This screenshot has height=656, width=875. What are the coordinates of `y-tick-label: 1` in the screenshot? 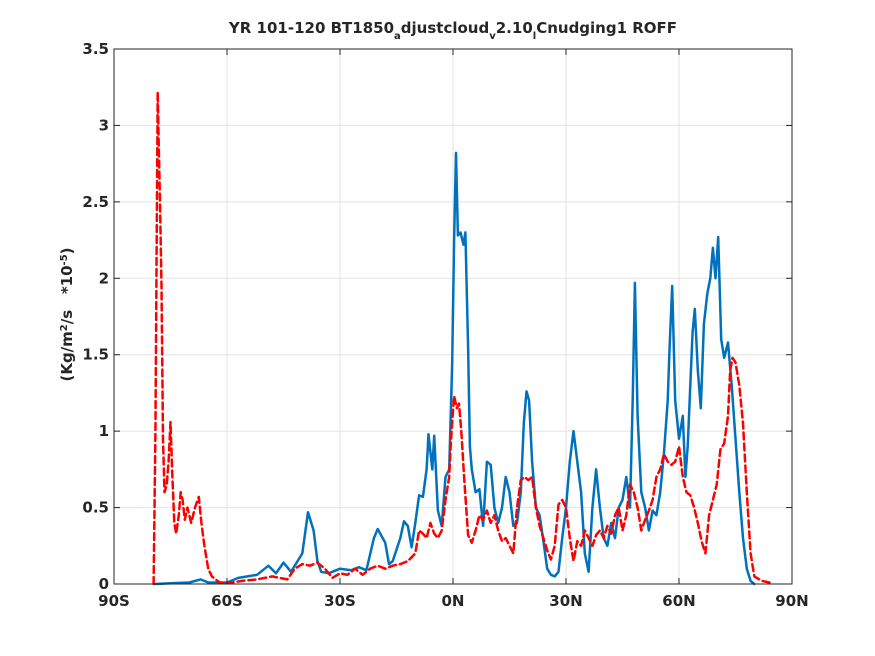 It's located at (104, 431).